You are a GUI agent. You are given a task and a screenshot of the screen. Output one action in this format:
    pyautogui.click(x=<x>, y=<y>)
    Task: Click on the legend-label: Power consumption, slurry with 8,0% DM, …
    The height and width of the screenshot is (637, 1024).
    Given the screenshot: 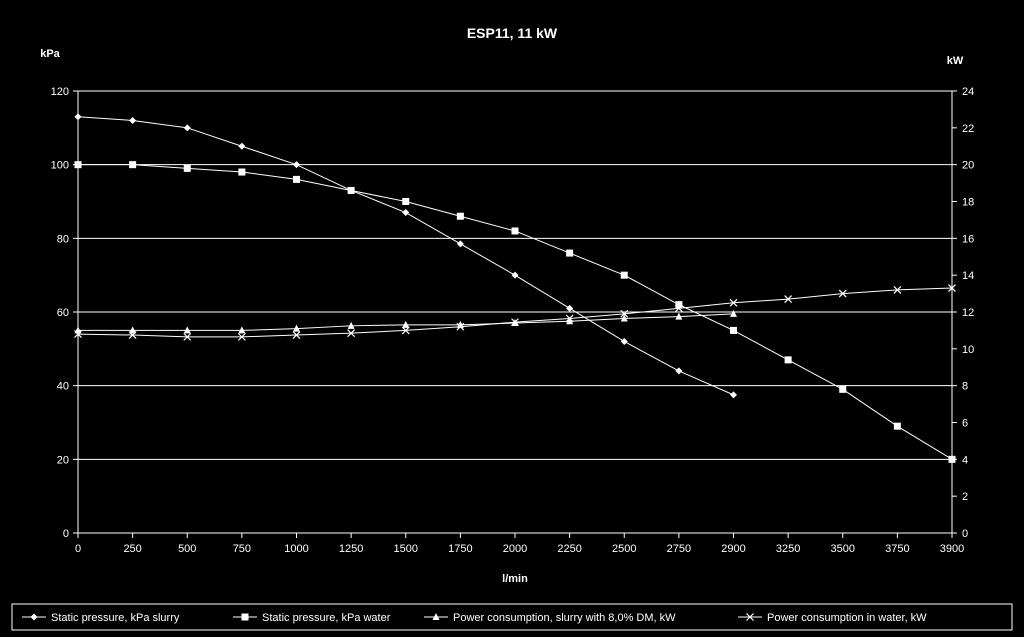 What is the action you would take?
    pyautogui.click(x=564, y=618)
    